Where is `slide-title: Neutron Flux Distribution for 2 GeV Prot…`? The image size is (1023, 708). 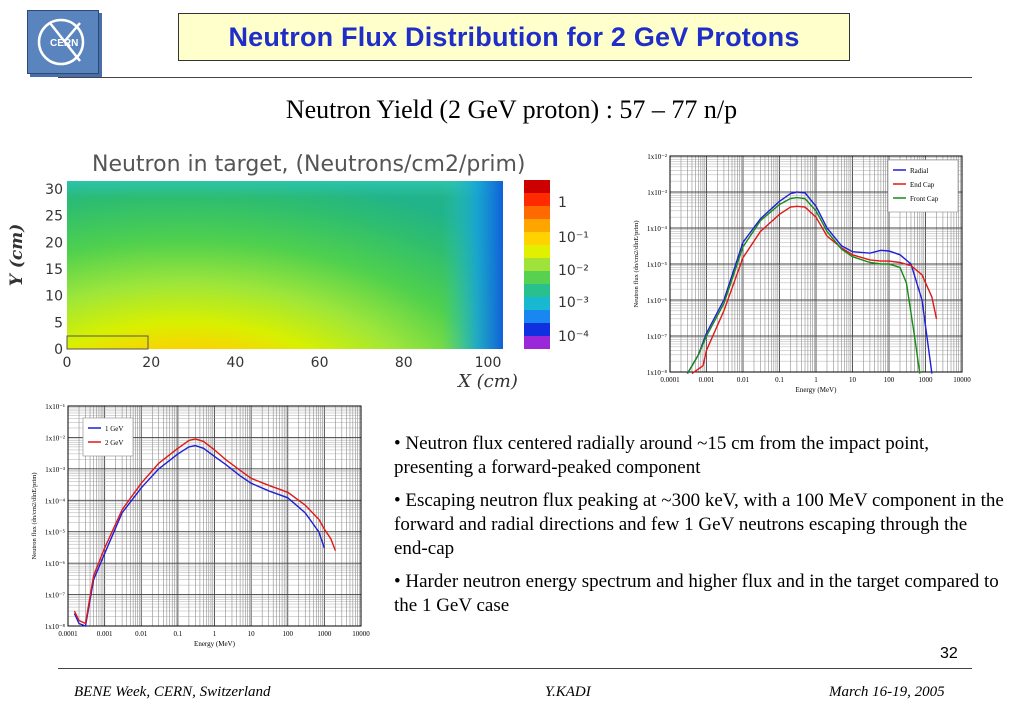 slide-title: Neutron Flux Distribution for 2 GeV Prot… is located at coordinates (514, 36).